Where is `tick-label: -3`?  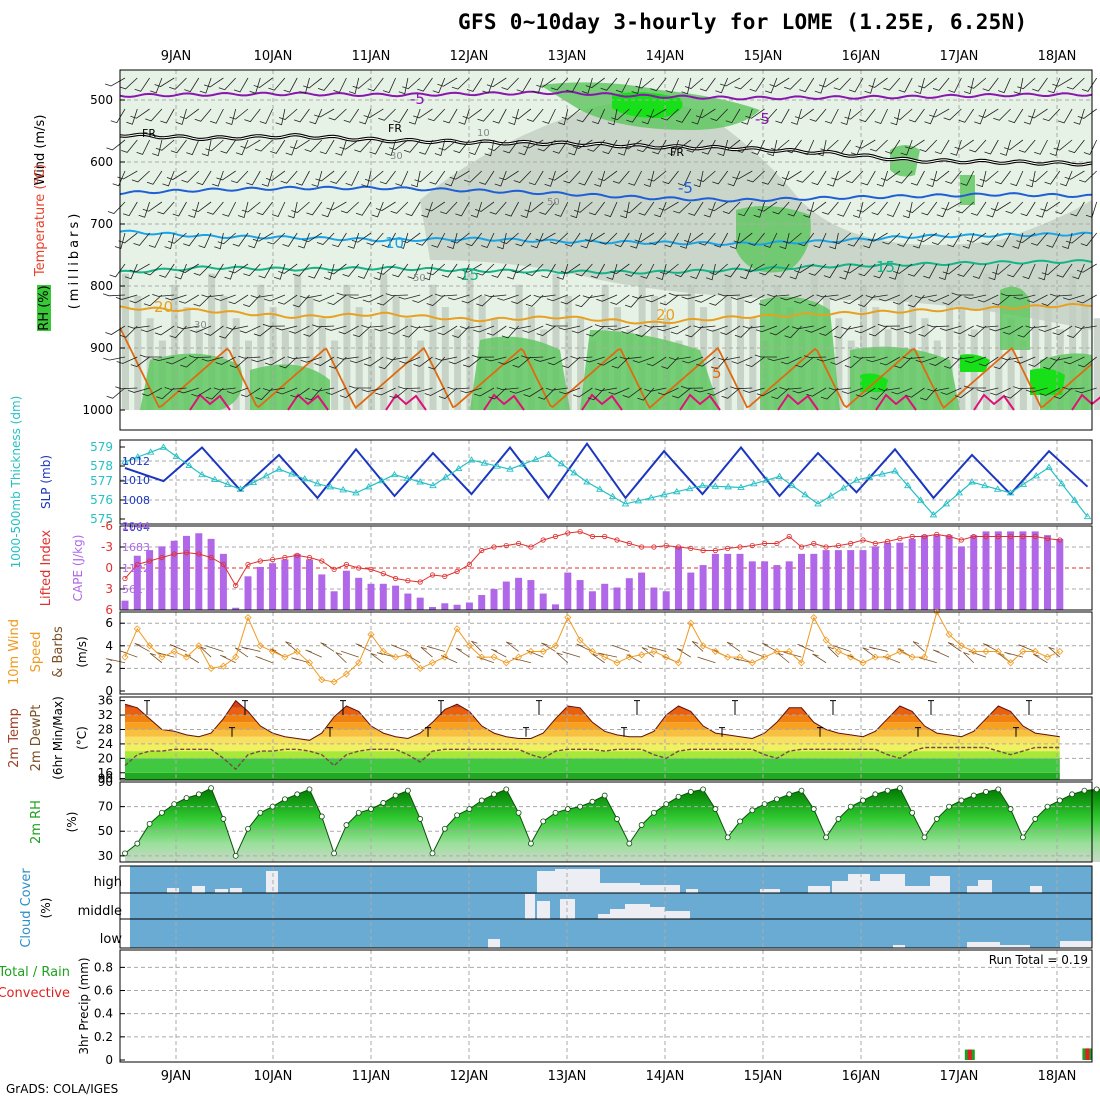 tick-label: -3 is located at coordinates (107, 547).